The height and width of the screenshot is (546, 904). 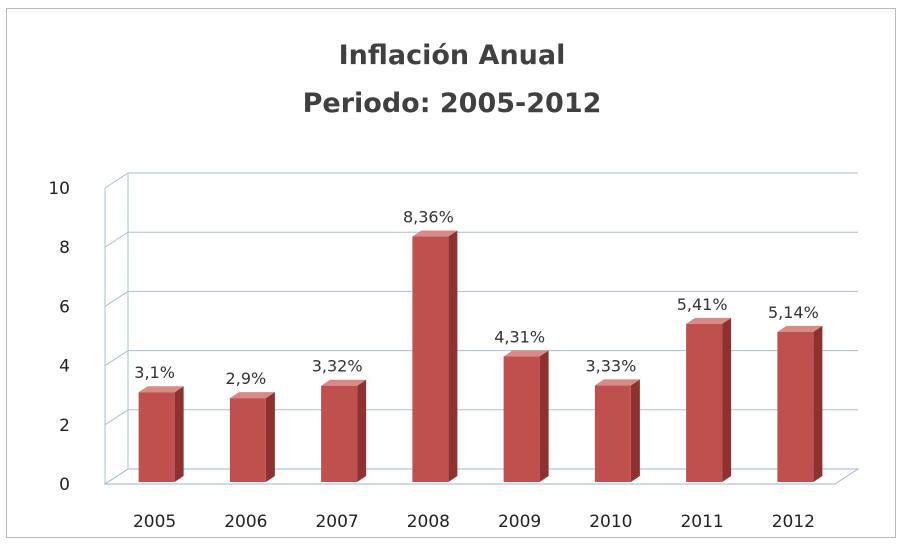 I want to click on x-tick-label: 2005, so click(x=154, y=522).